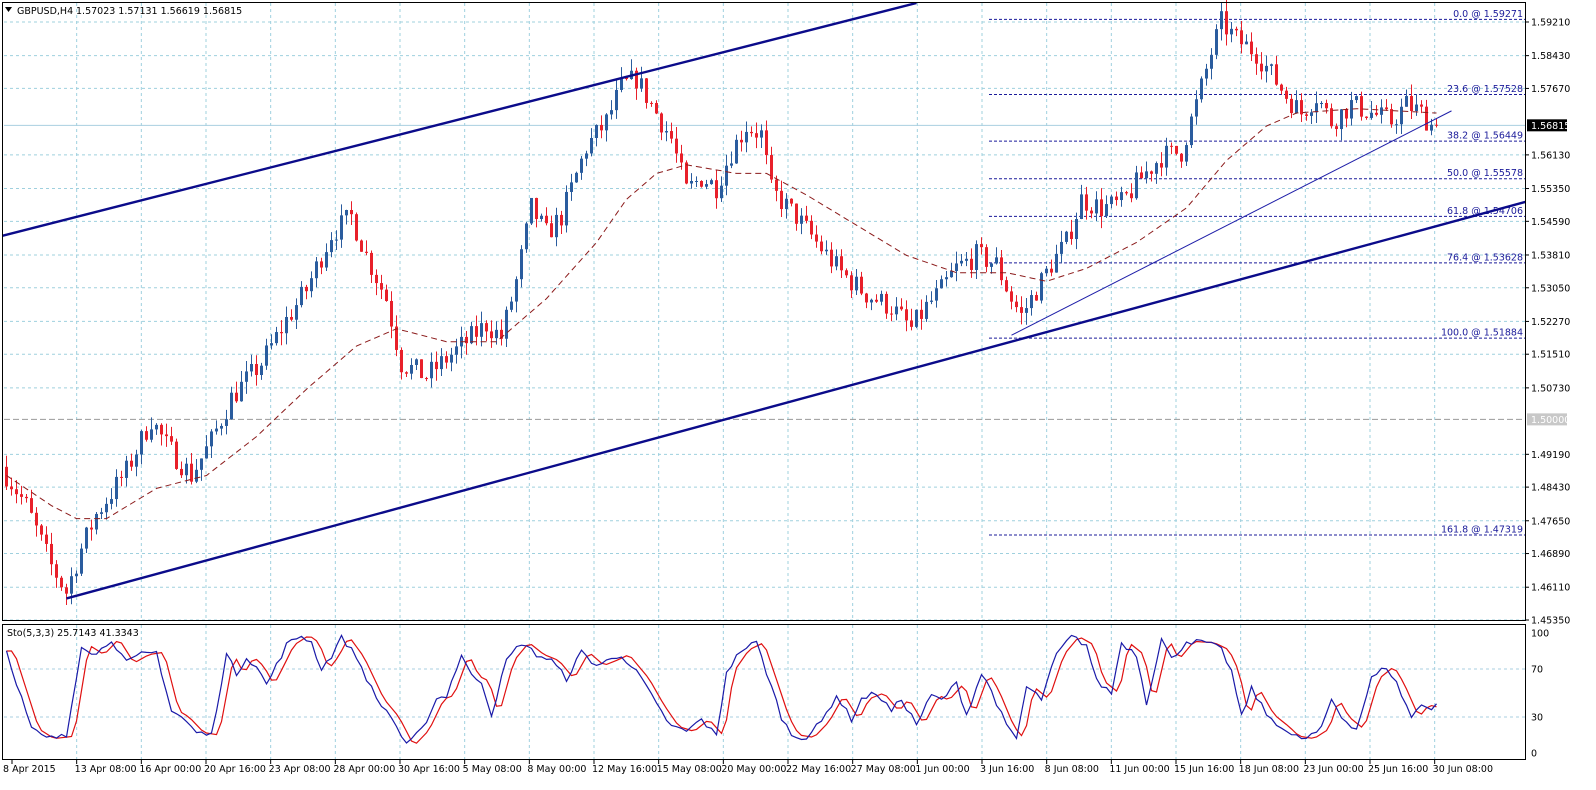  I want to click on stochastic-label: Sto(5,3,3) 25.7143 41.3343, so click(73, 633).